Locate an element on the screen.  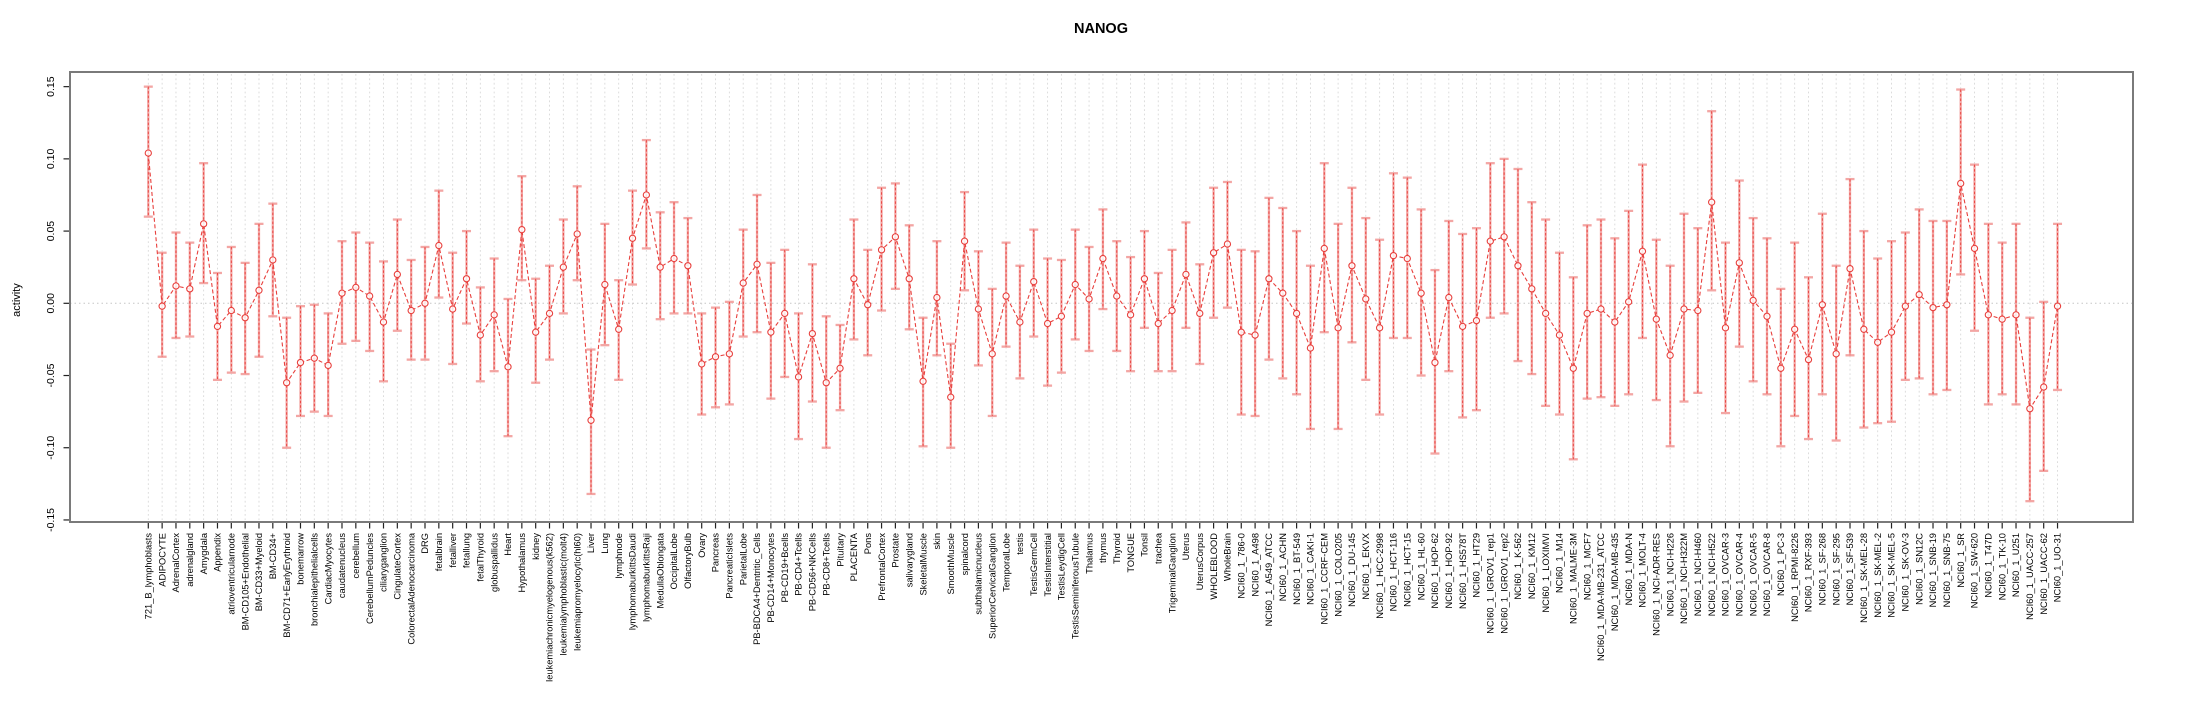
x-tick-label: PB-CD19+Bcells is located at coordinates (785, 568).